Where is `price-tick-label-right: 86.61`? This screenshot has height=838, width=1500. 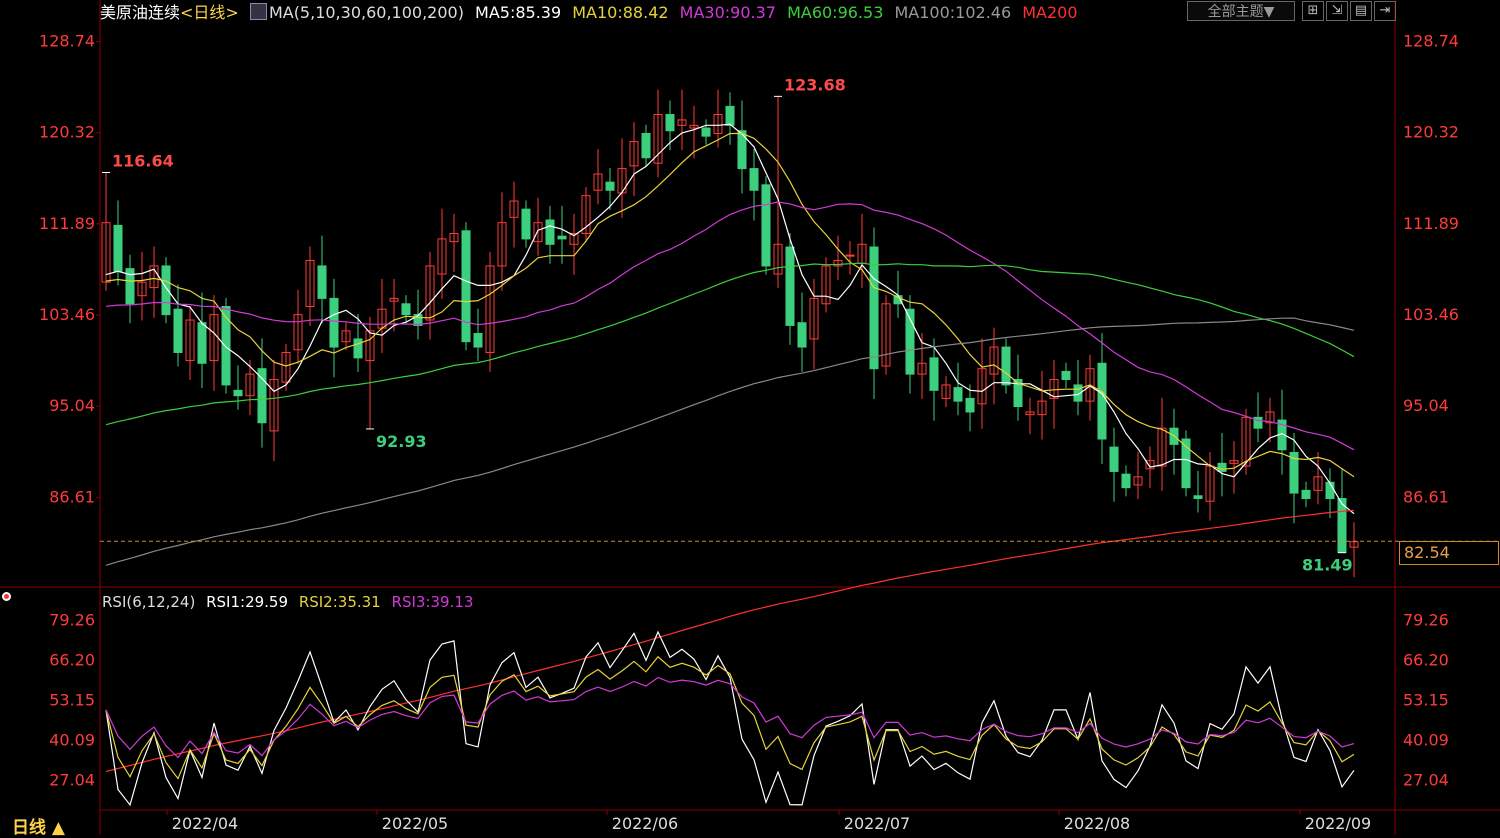
price-tick-label-right: 86.61 is located at coordinates (1426, 496).